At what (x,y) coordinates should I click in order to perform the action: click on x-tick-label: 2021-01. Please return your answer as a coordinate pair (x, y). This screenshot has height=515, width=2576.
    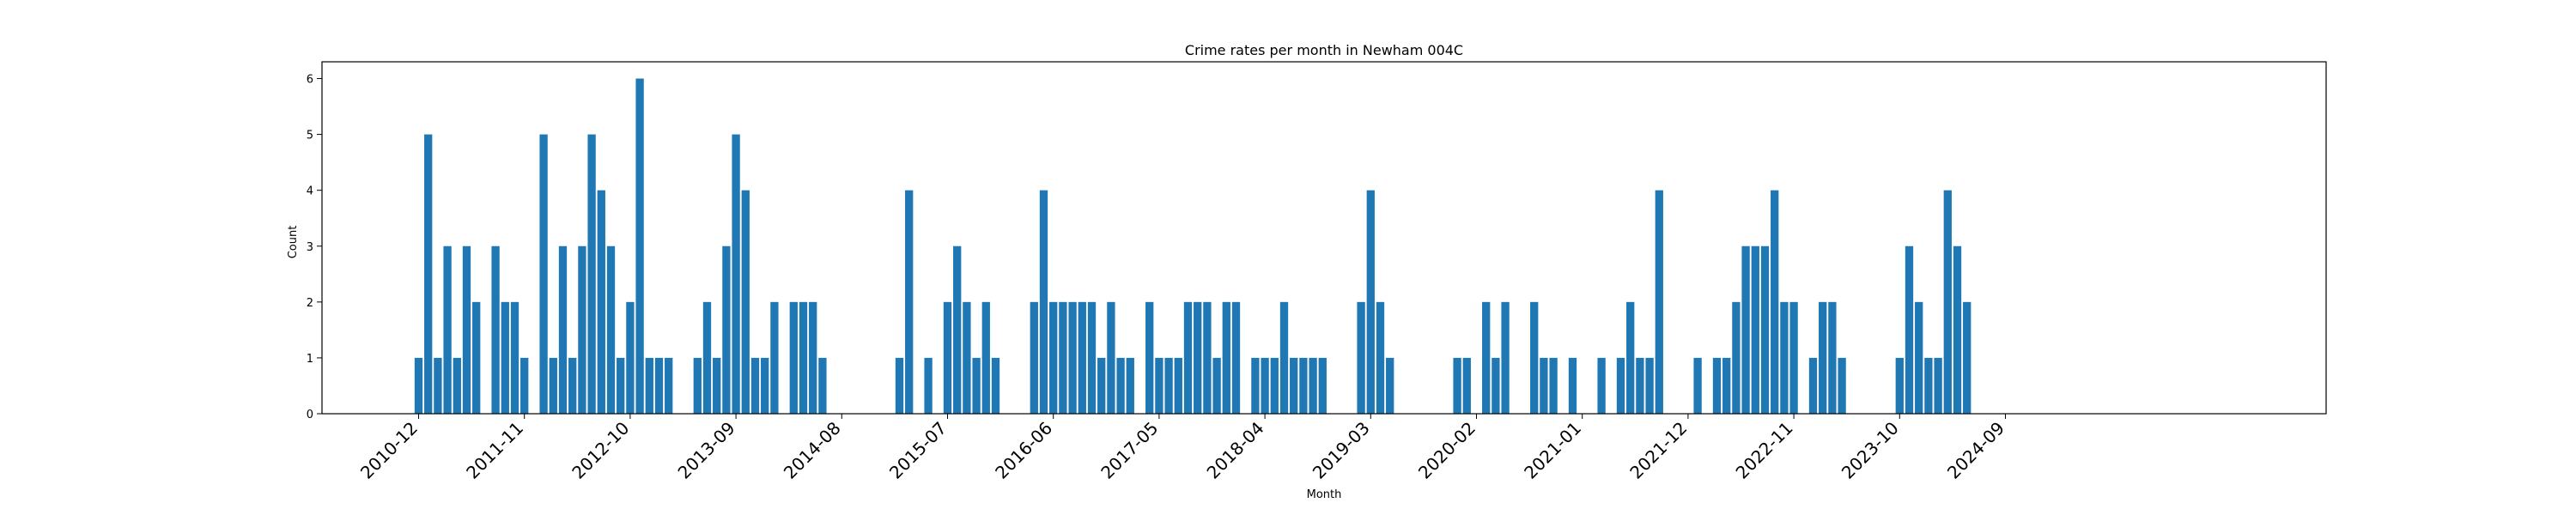
    Looking at the image, I should click on (1553, 450).